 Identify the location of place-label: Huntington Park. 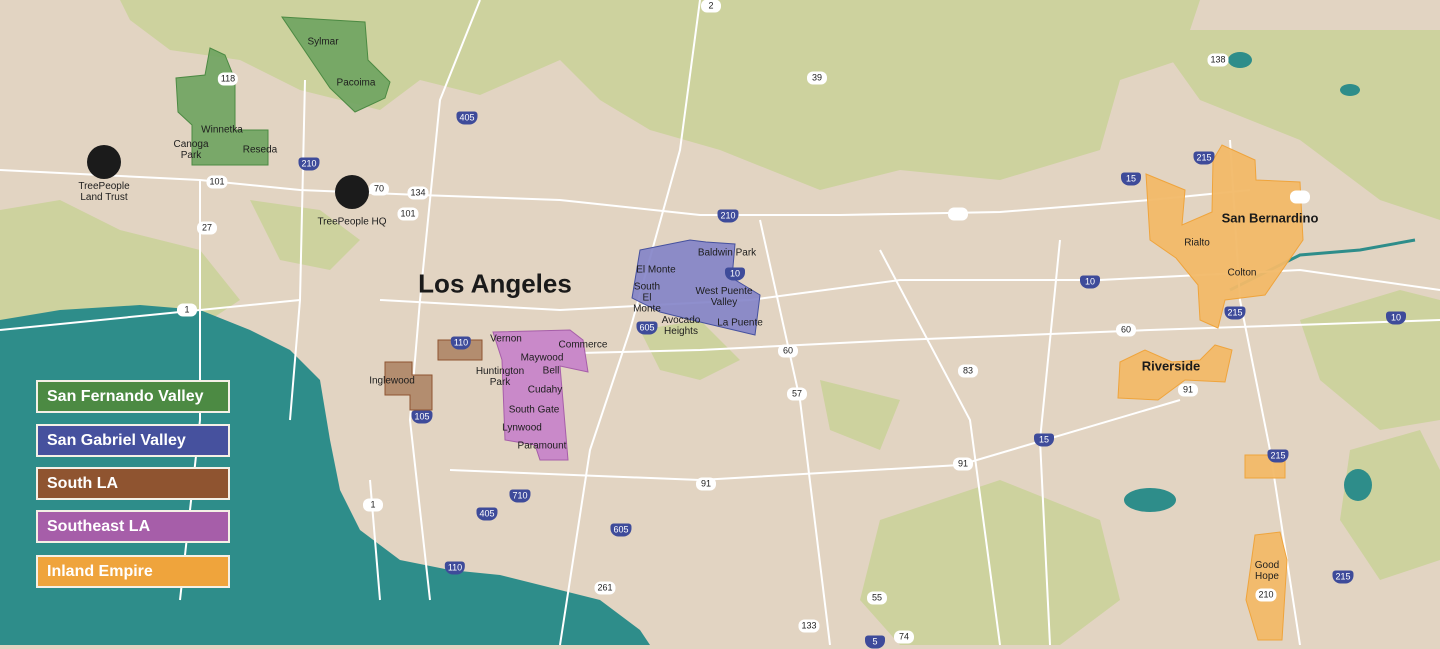
(500, 377).